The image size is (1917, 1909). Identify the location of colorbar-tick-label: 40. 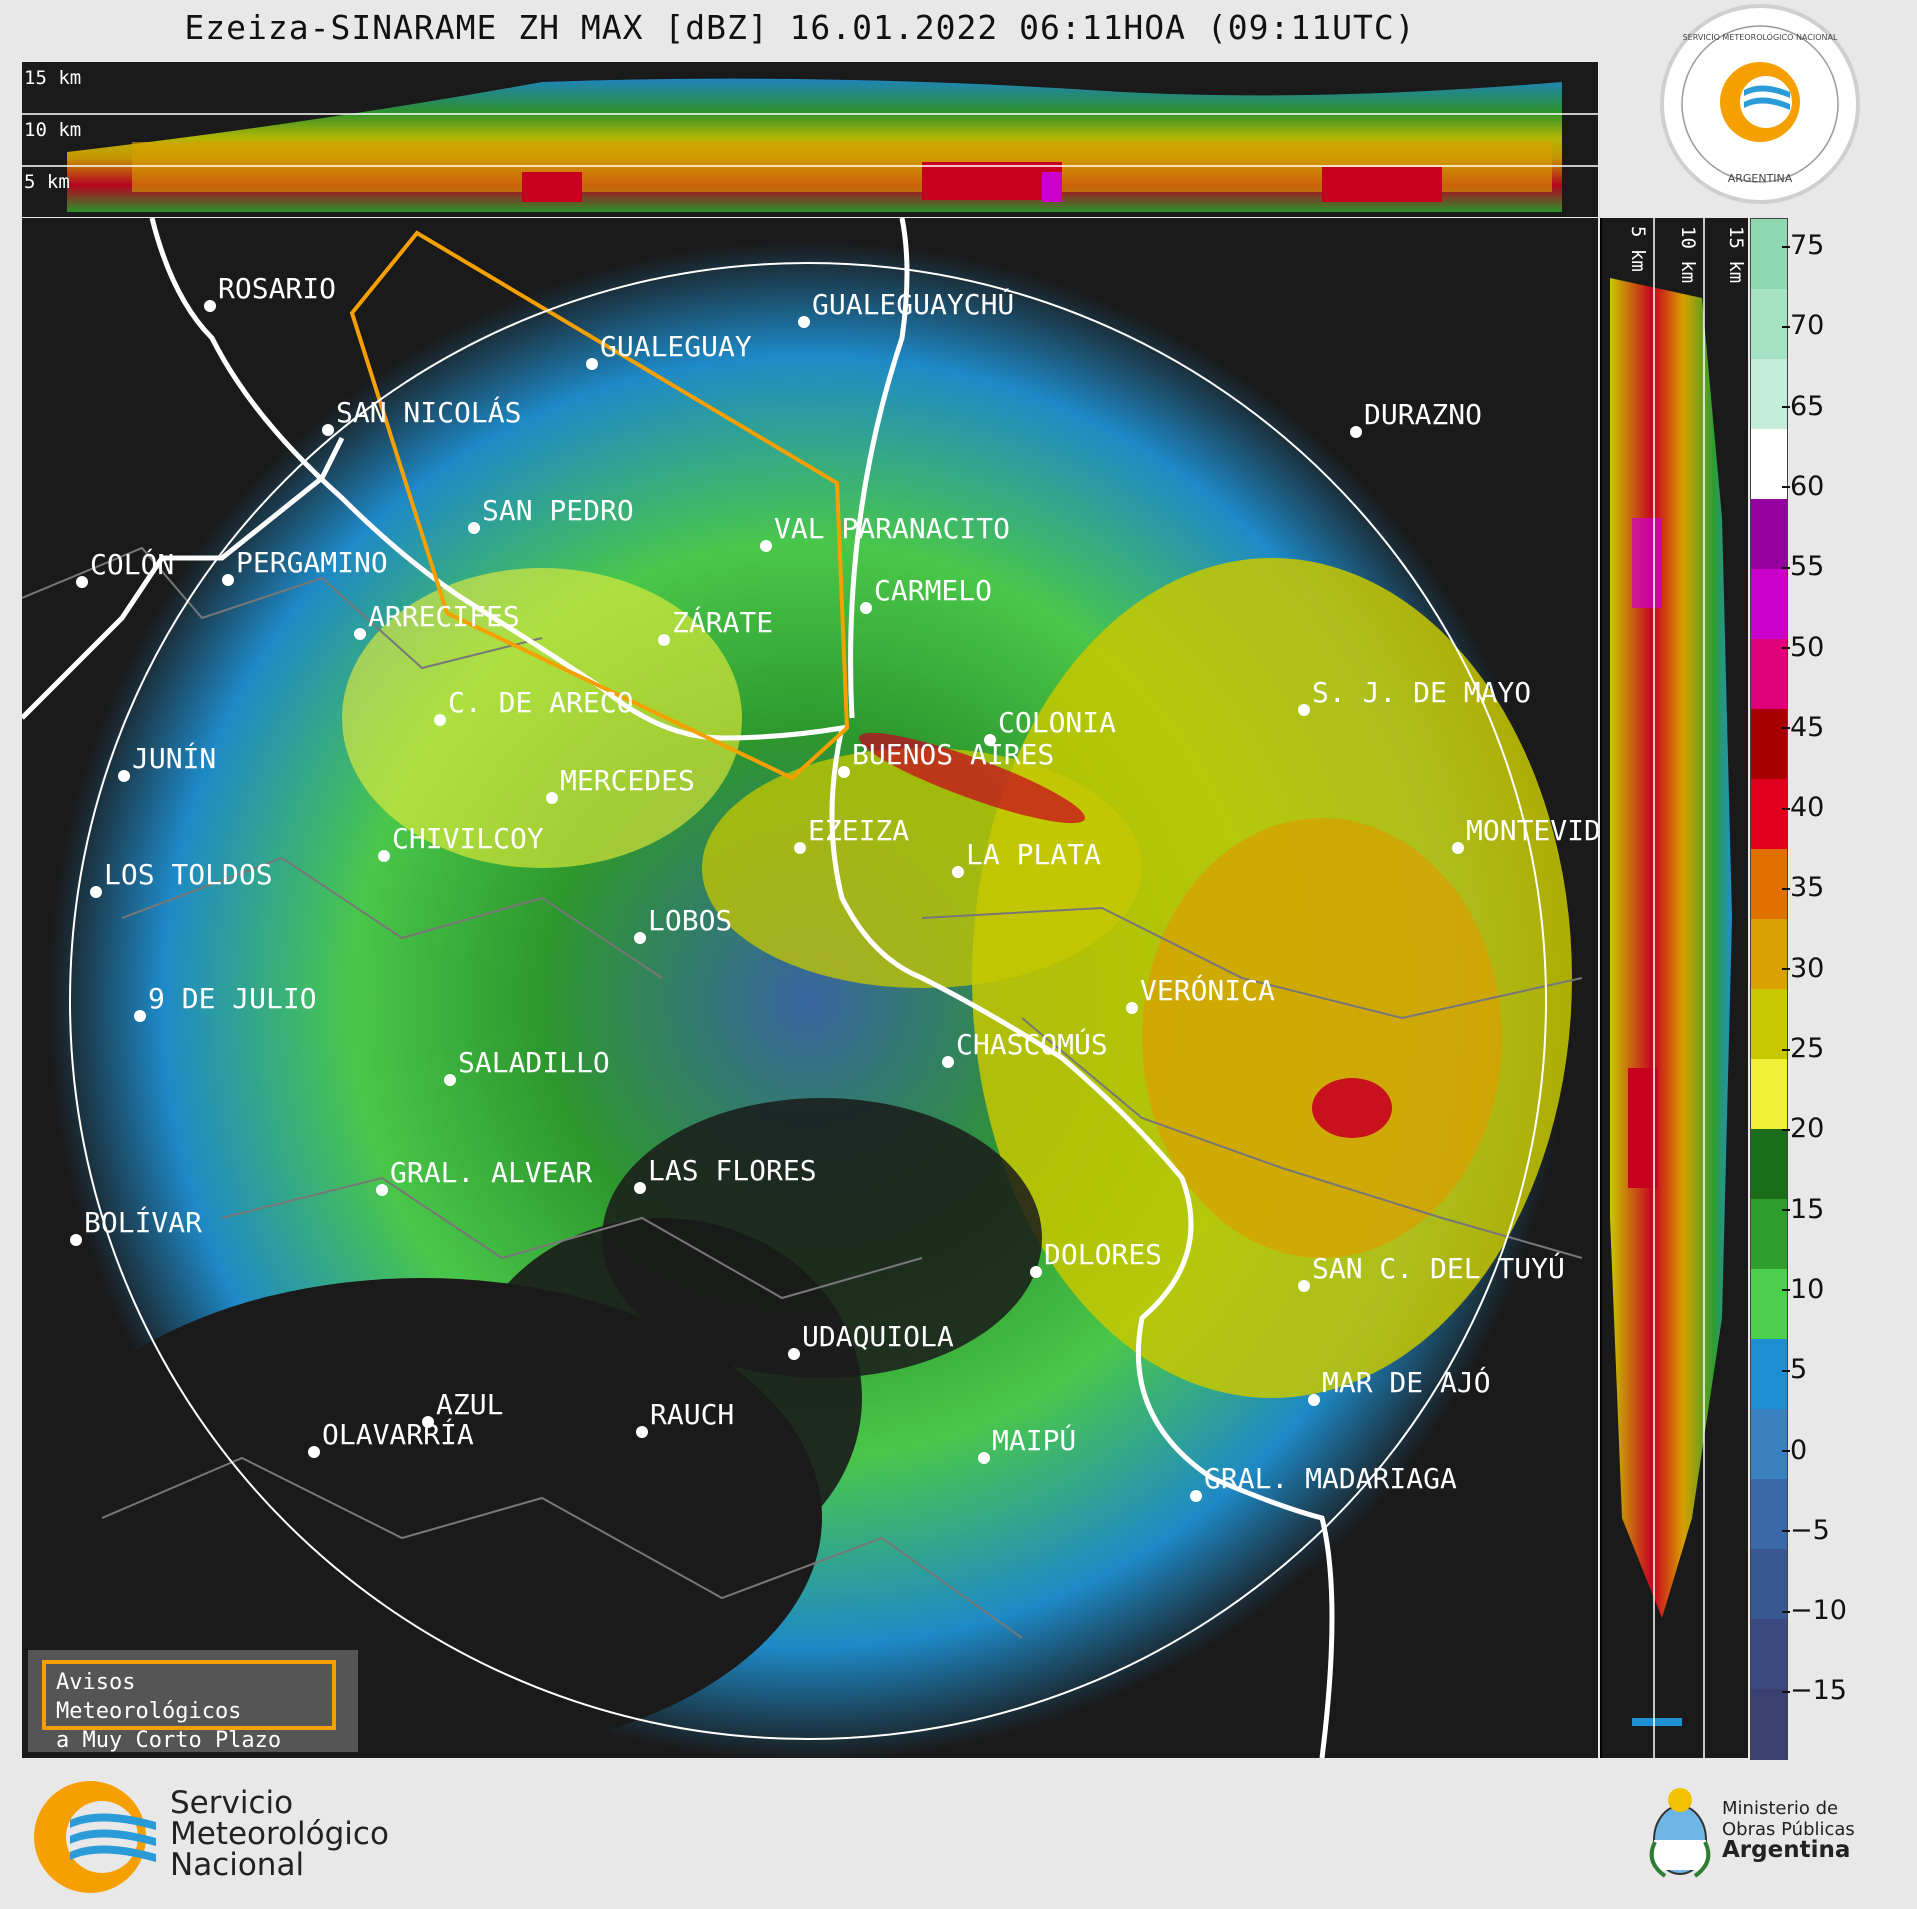
(1803, 808).